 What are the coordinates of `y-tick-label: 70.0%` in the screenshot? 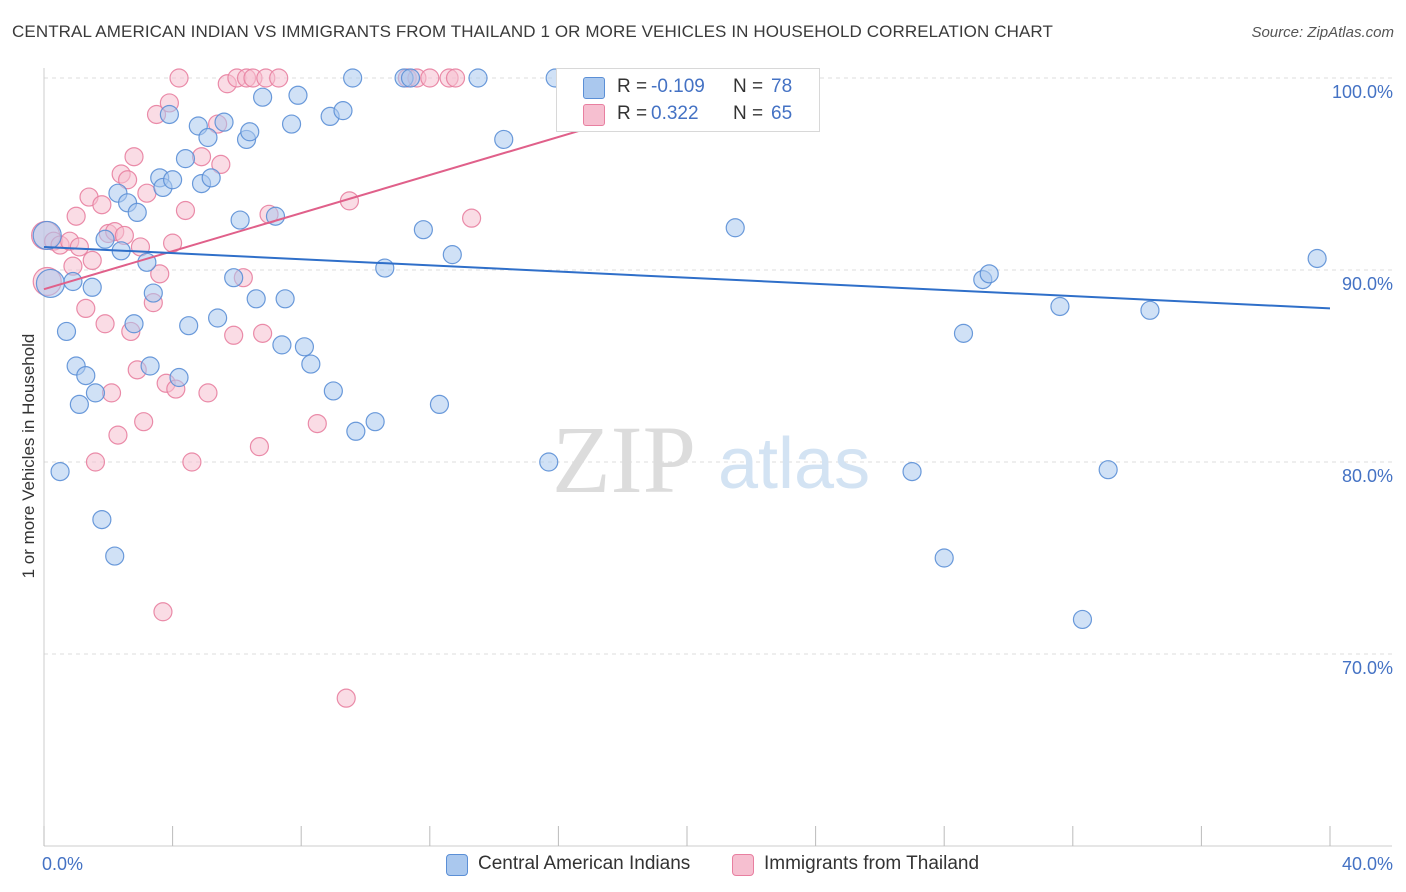 It's located at (1367, 668).